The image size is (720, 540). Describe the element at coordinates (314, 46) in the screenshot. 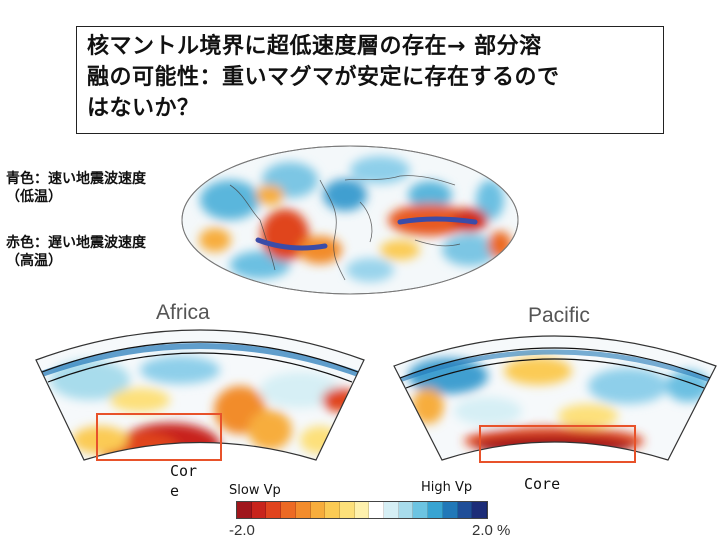

I see `title-line-1: 核マントル境界に超低速度層の存在→ 部分溶` at that location.